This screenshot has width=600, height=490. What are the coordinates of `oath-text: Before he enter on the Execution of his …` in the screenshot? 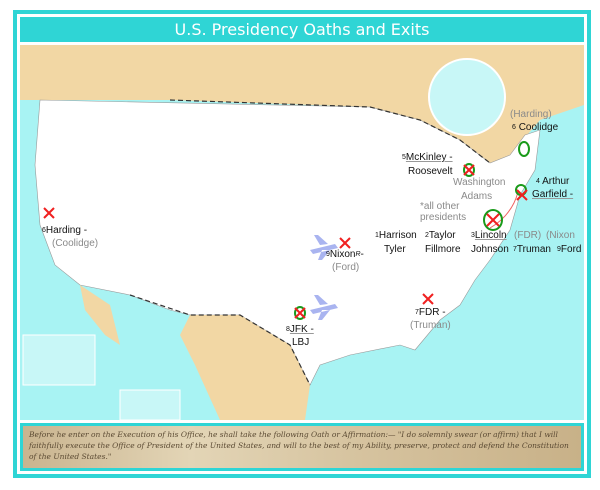 It's located at (299, 445).